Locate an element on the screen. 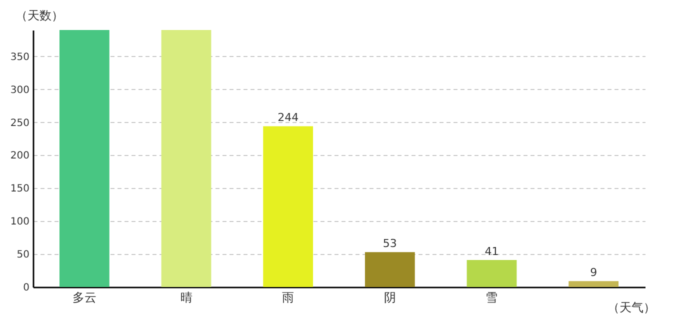  x-tick-label: 阴 is located at coordinates (390, 297).